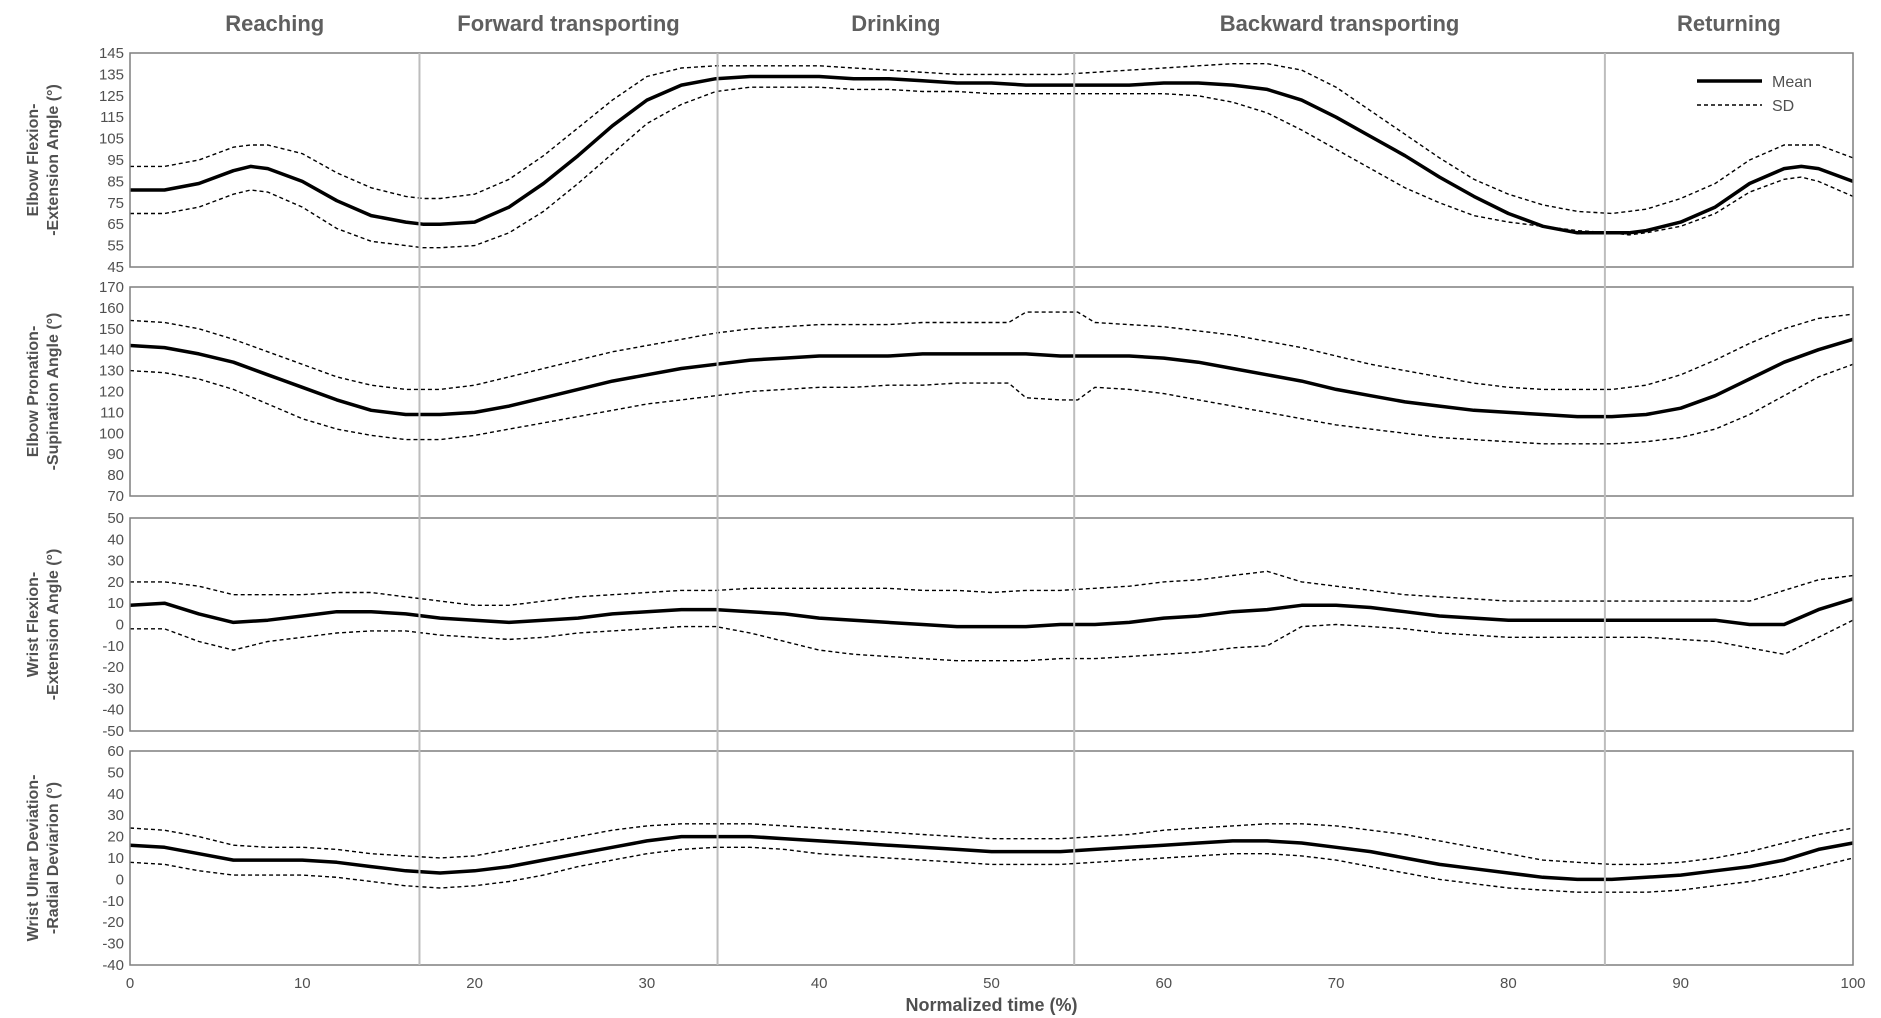 The image size is (1881, 1018). Describe the element at coordinates (111, 433) in the screenshot. I see `y-tick-label: 100` at that location.